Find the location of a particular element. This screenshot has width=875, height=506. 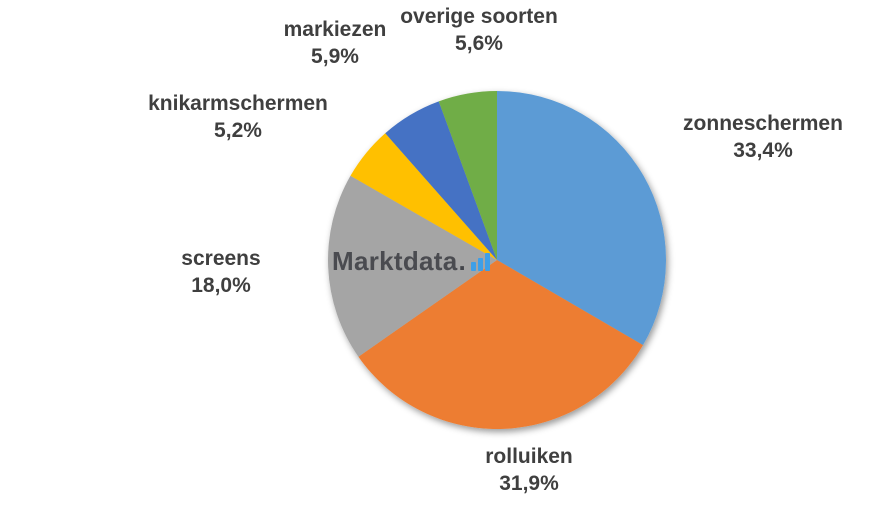

slice-label-screens: screens 18,0% is located at coordinates (220, 272).